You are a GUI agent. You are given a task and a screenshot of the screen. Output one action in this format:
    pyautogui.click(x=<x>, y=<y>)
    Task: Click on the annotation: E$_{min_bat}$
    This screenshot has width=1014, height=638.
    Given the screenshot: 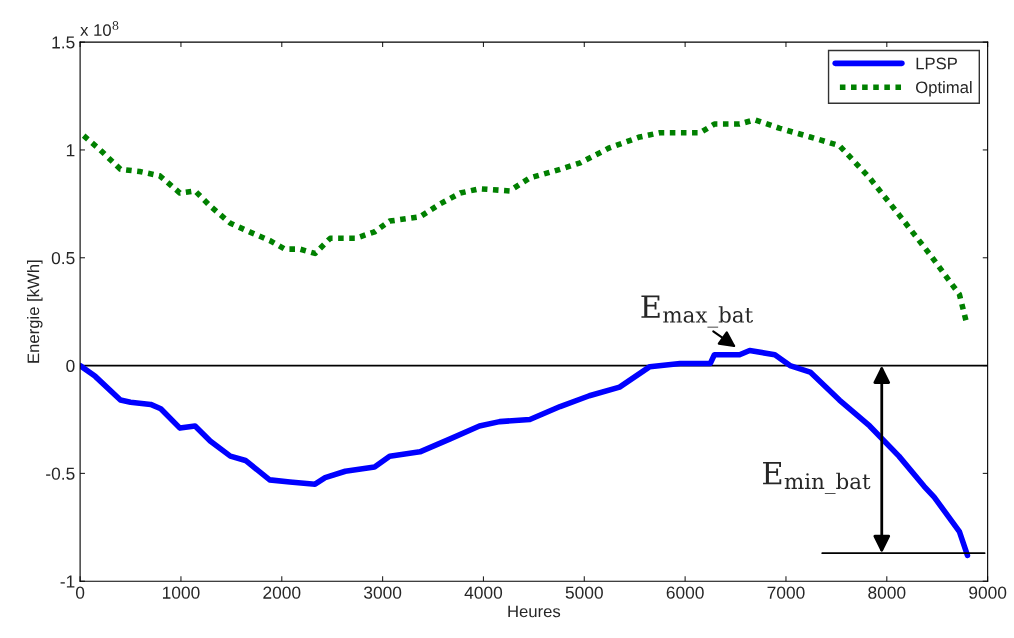 What is the action you would take?
    pyautogui.click(x=817, y=478)
    